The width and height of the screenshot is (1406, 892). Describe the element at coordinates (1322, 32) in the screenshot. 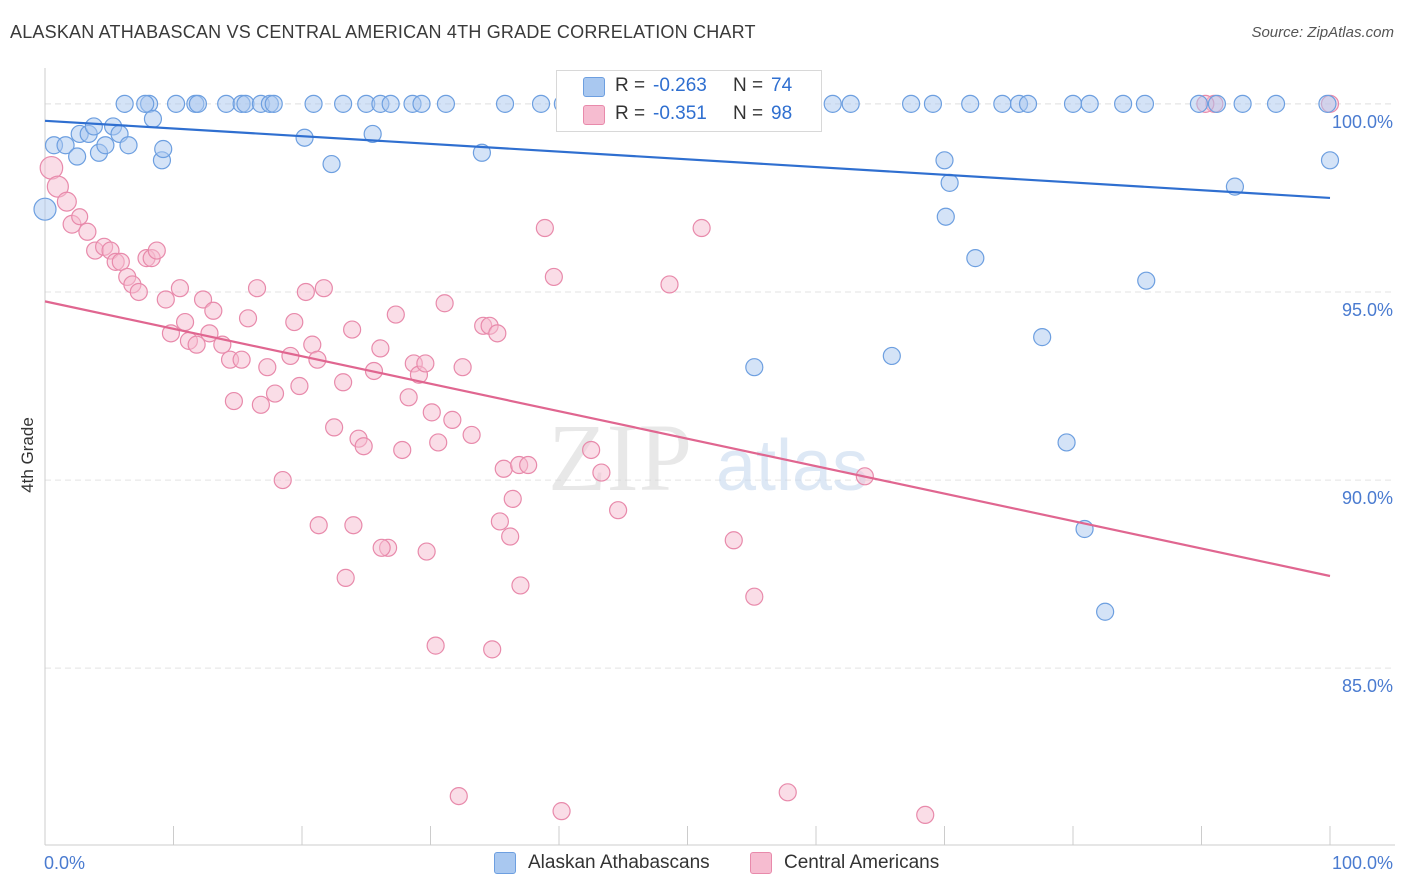

I see `source-label: Source: ZipAtlas.com` at that location.